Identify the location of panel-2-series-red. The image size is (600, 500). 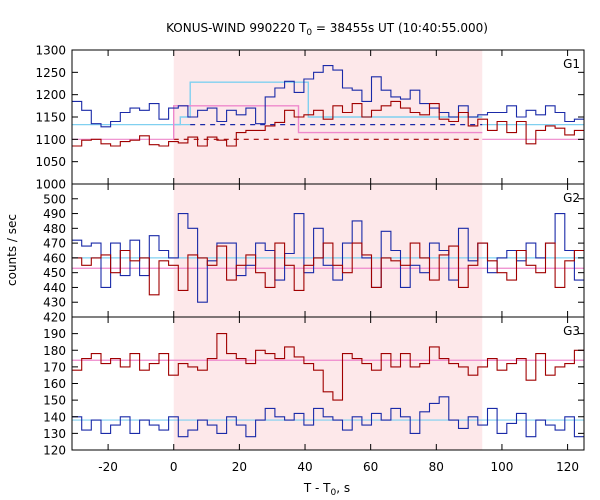
(328, 269).